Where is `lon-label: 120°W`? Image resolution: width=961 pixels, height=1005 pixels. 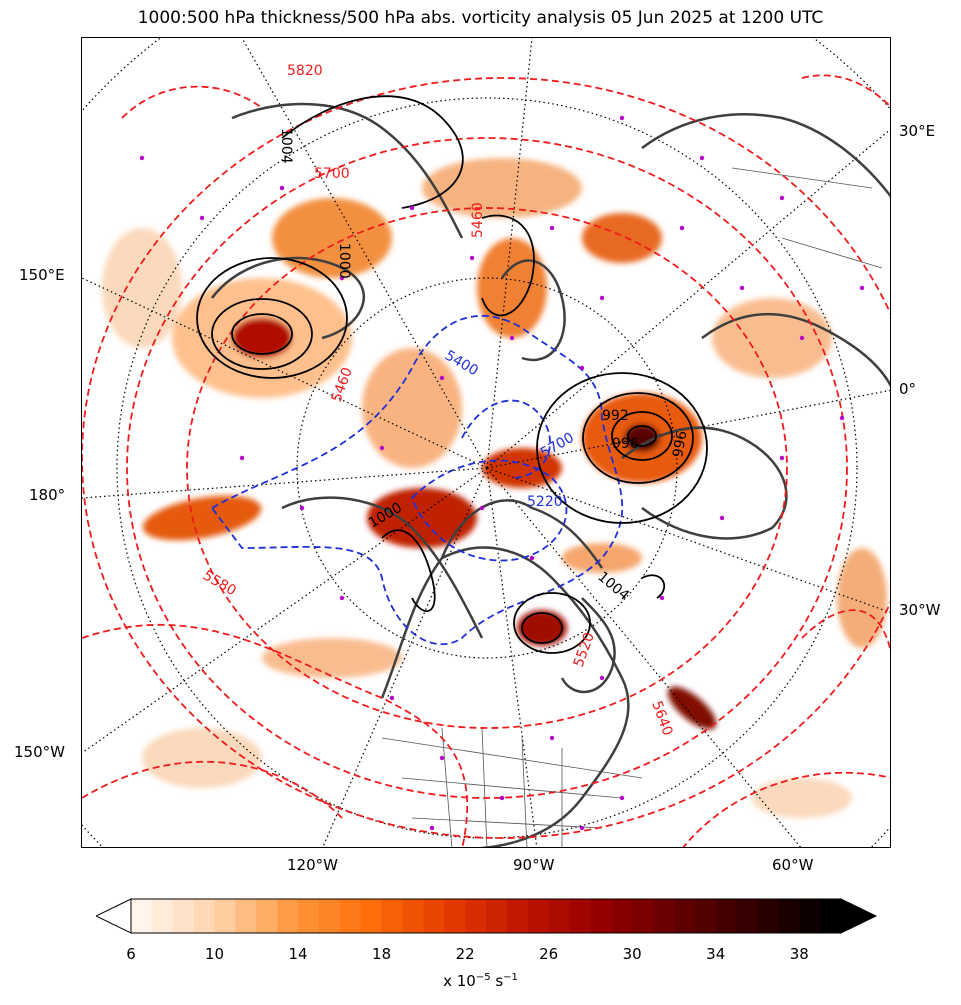 lon-label: 120°W is located at coordinates (312, 865).